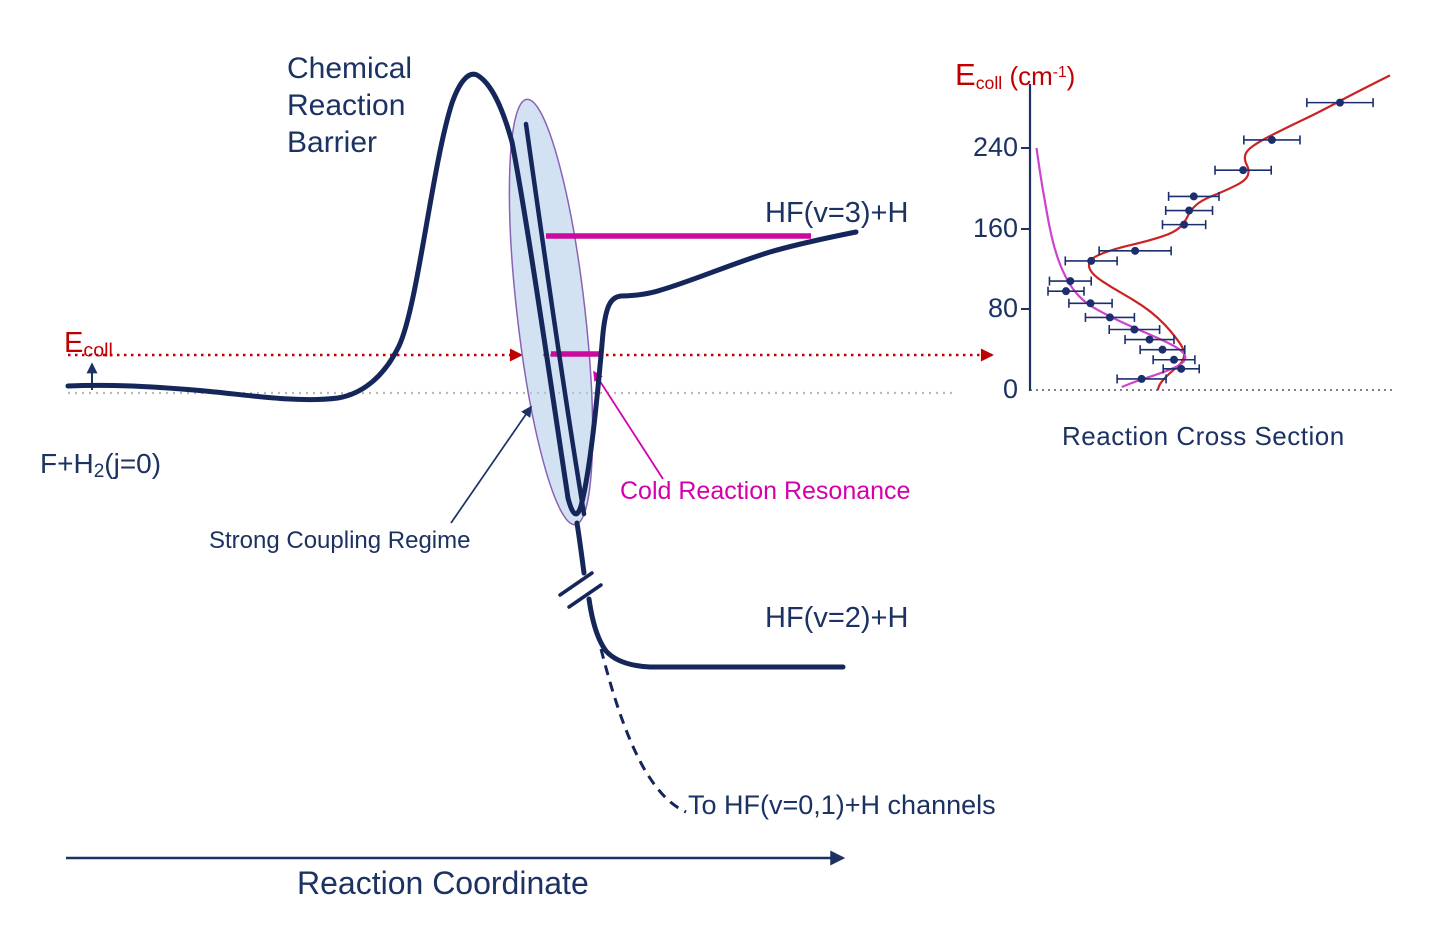 Image resolution: width=1440 pixels, height=931 pixels. I want to click on hf-v2-branch-upper, so click(580, 548).